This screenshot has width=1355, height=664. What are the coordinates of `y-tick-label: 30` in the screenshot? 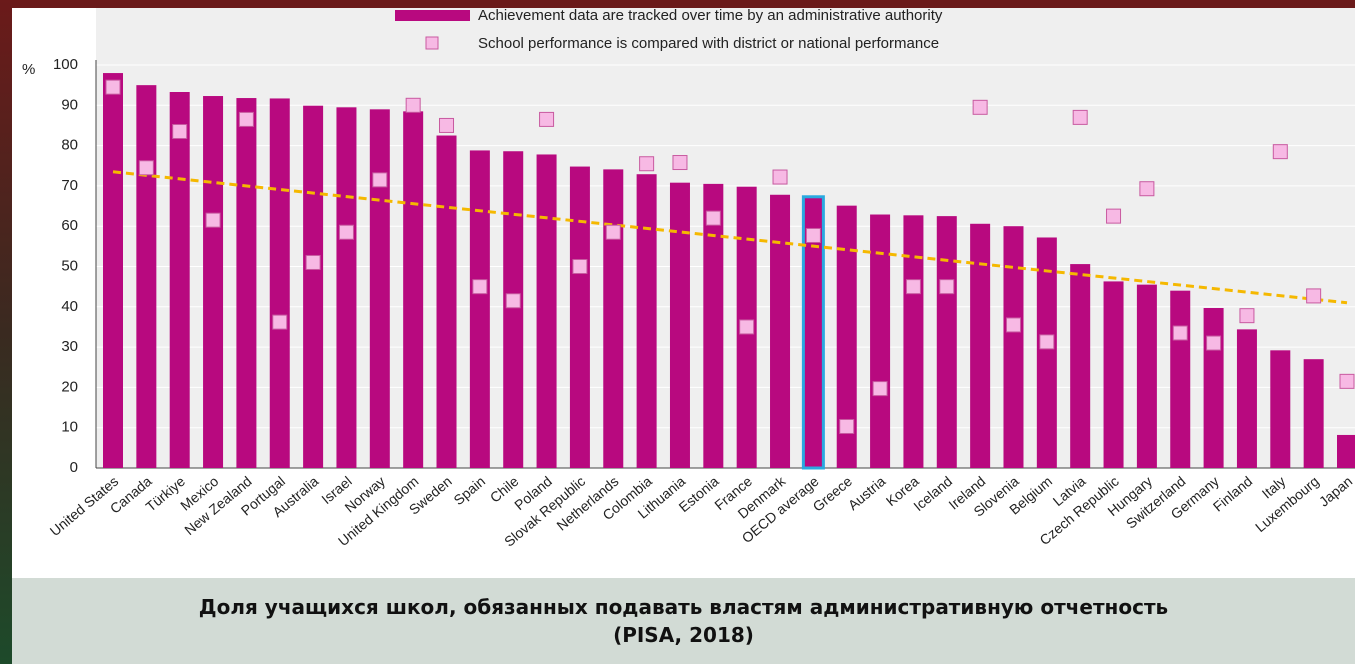 It's located at (69, 346).